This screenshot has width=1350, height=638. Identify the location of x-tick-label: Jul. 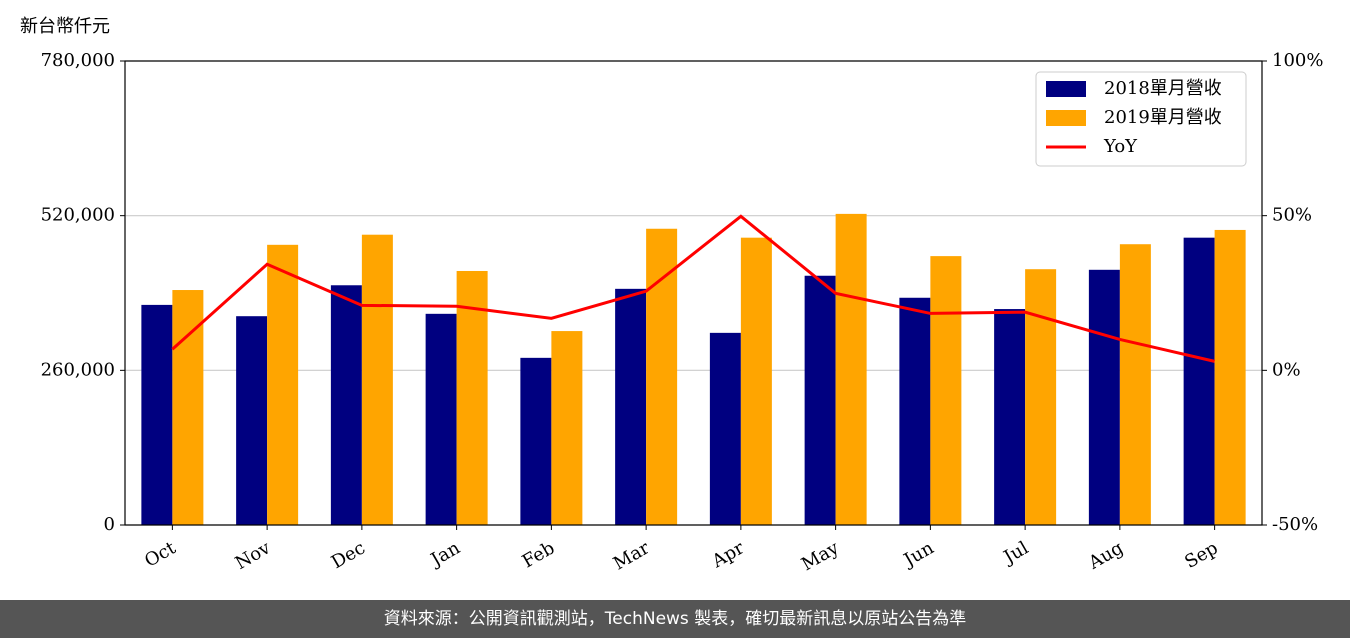
(1016, 553).